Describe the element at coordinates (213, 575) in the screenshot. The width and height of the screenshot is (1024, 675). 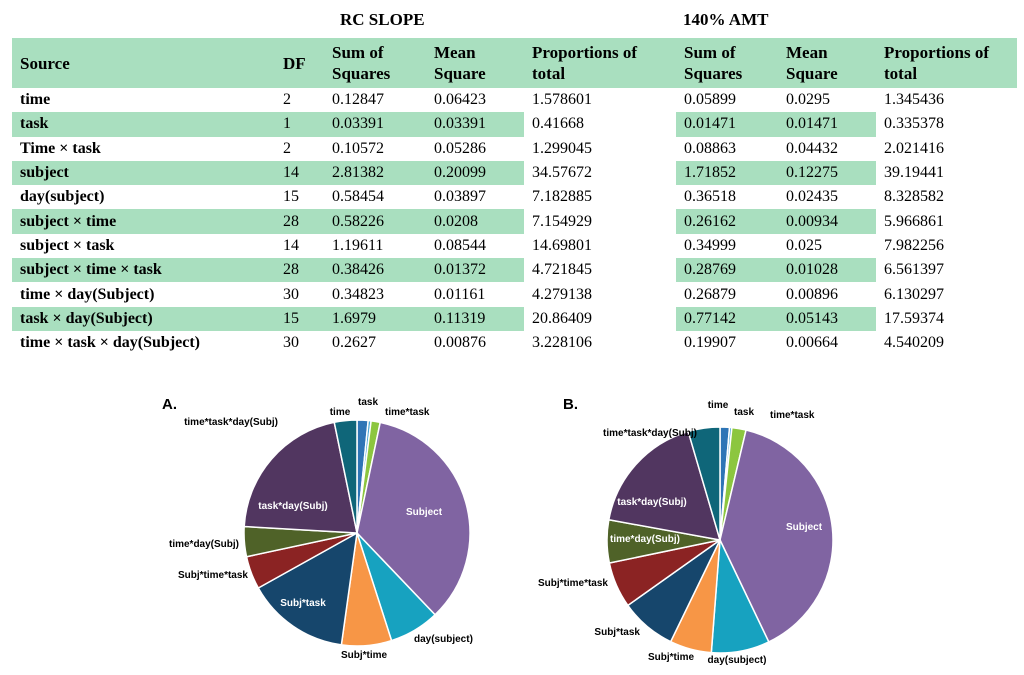
I see `slice-label: Subj*time*task` at that location.